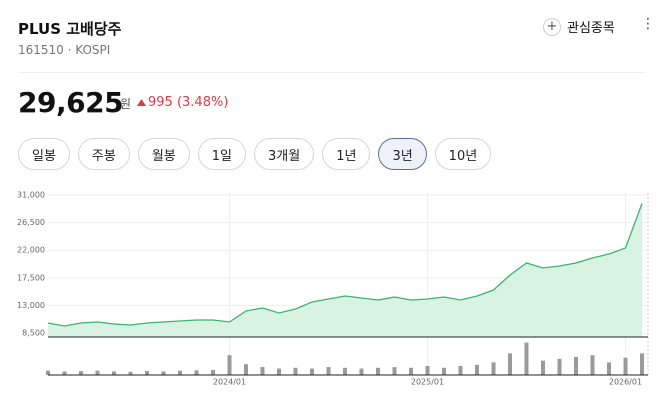  What do you see at coordinates (103, 154) in the screenshot?
I see `period-tab: 주봉` at bounding box center [103, 154].